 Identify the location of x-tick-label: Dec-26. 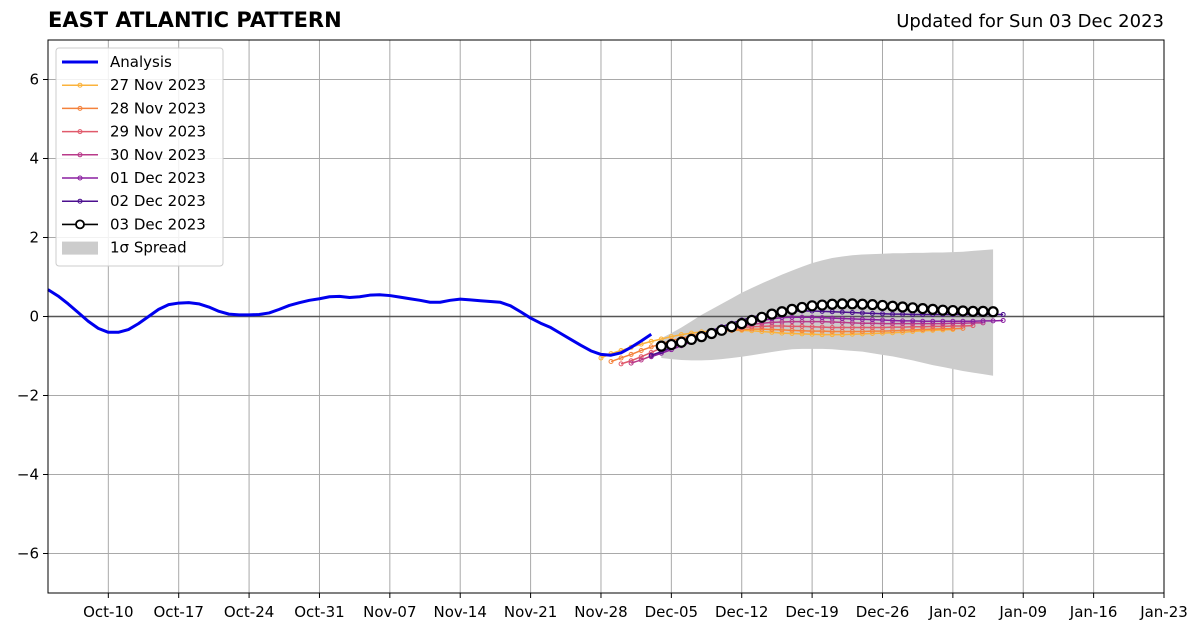
(883, 612).